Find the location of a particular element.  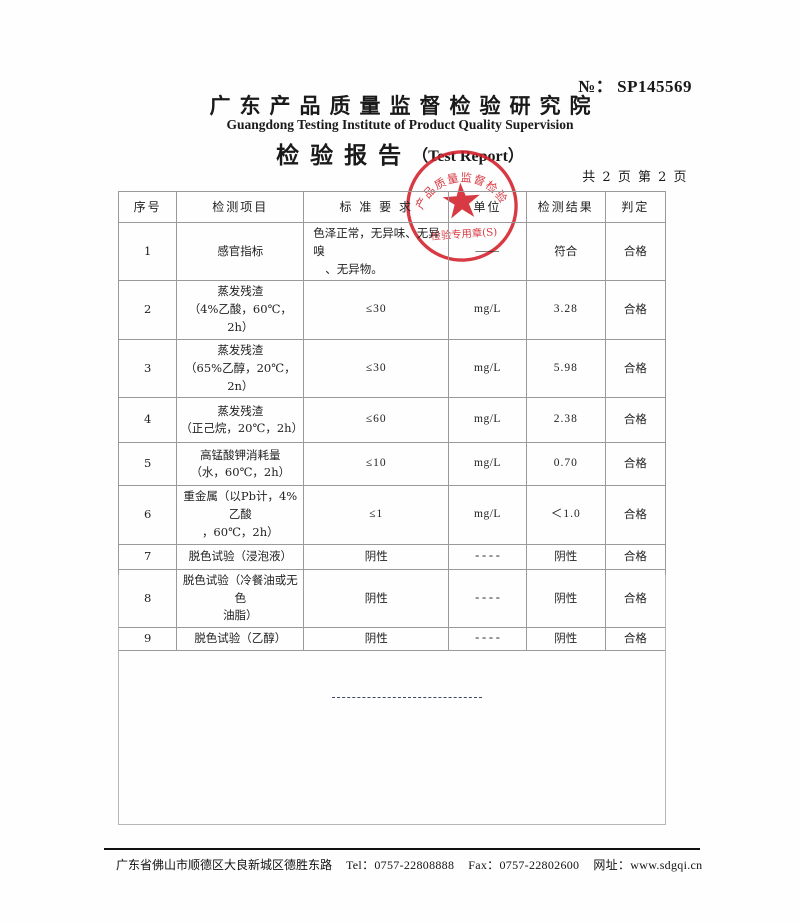

page-count: 共 2 页 第 2 页 is located at coordinates (635, 177).